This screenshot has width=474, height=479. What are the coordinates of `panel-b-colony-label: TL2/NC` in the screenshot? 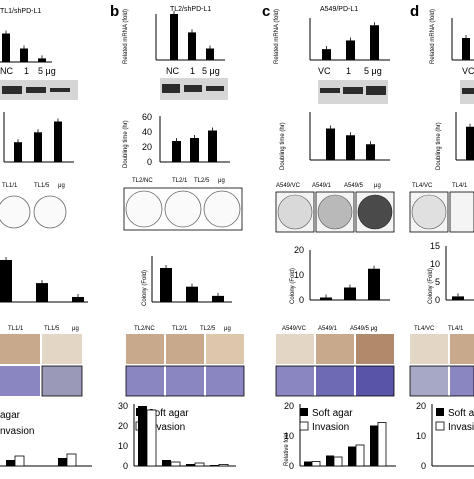 It's located at (142, 181).